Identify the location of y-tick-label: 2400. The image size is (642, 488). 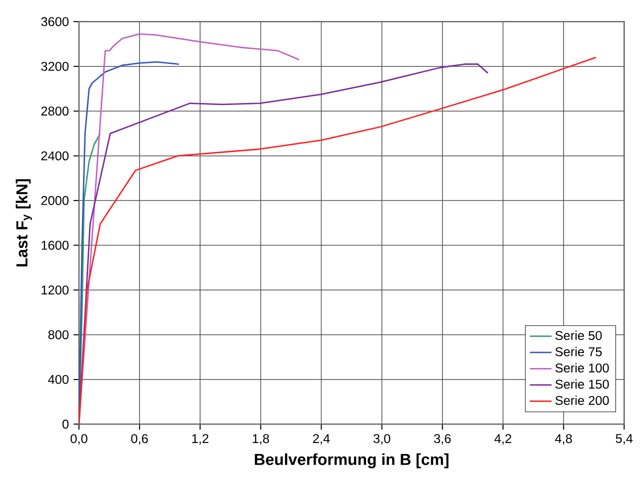
(55, 155).